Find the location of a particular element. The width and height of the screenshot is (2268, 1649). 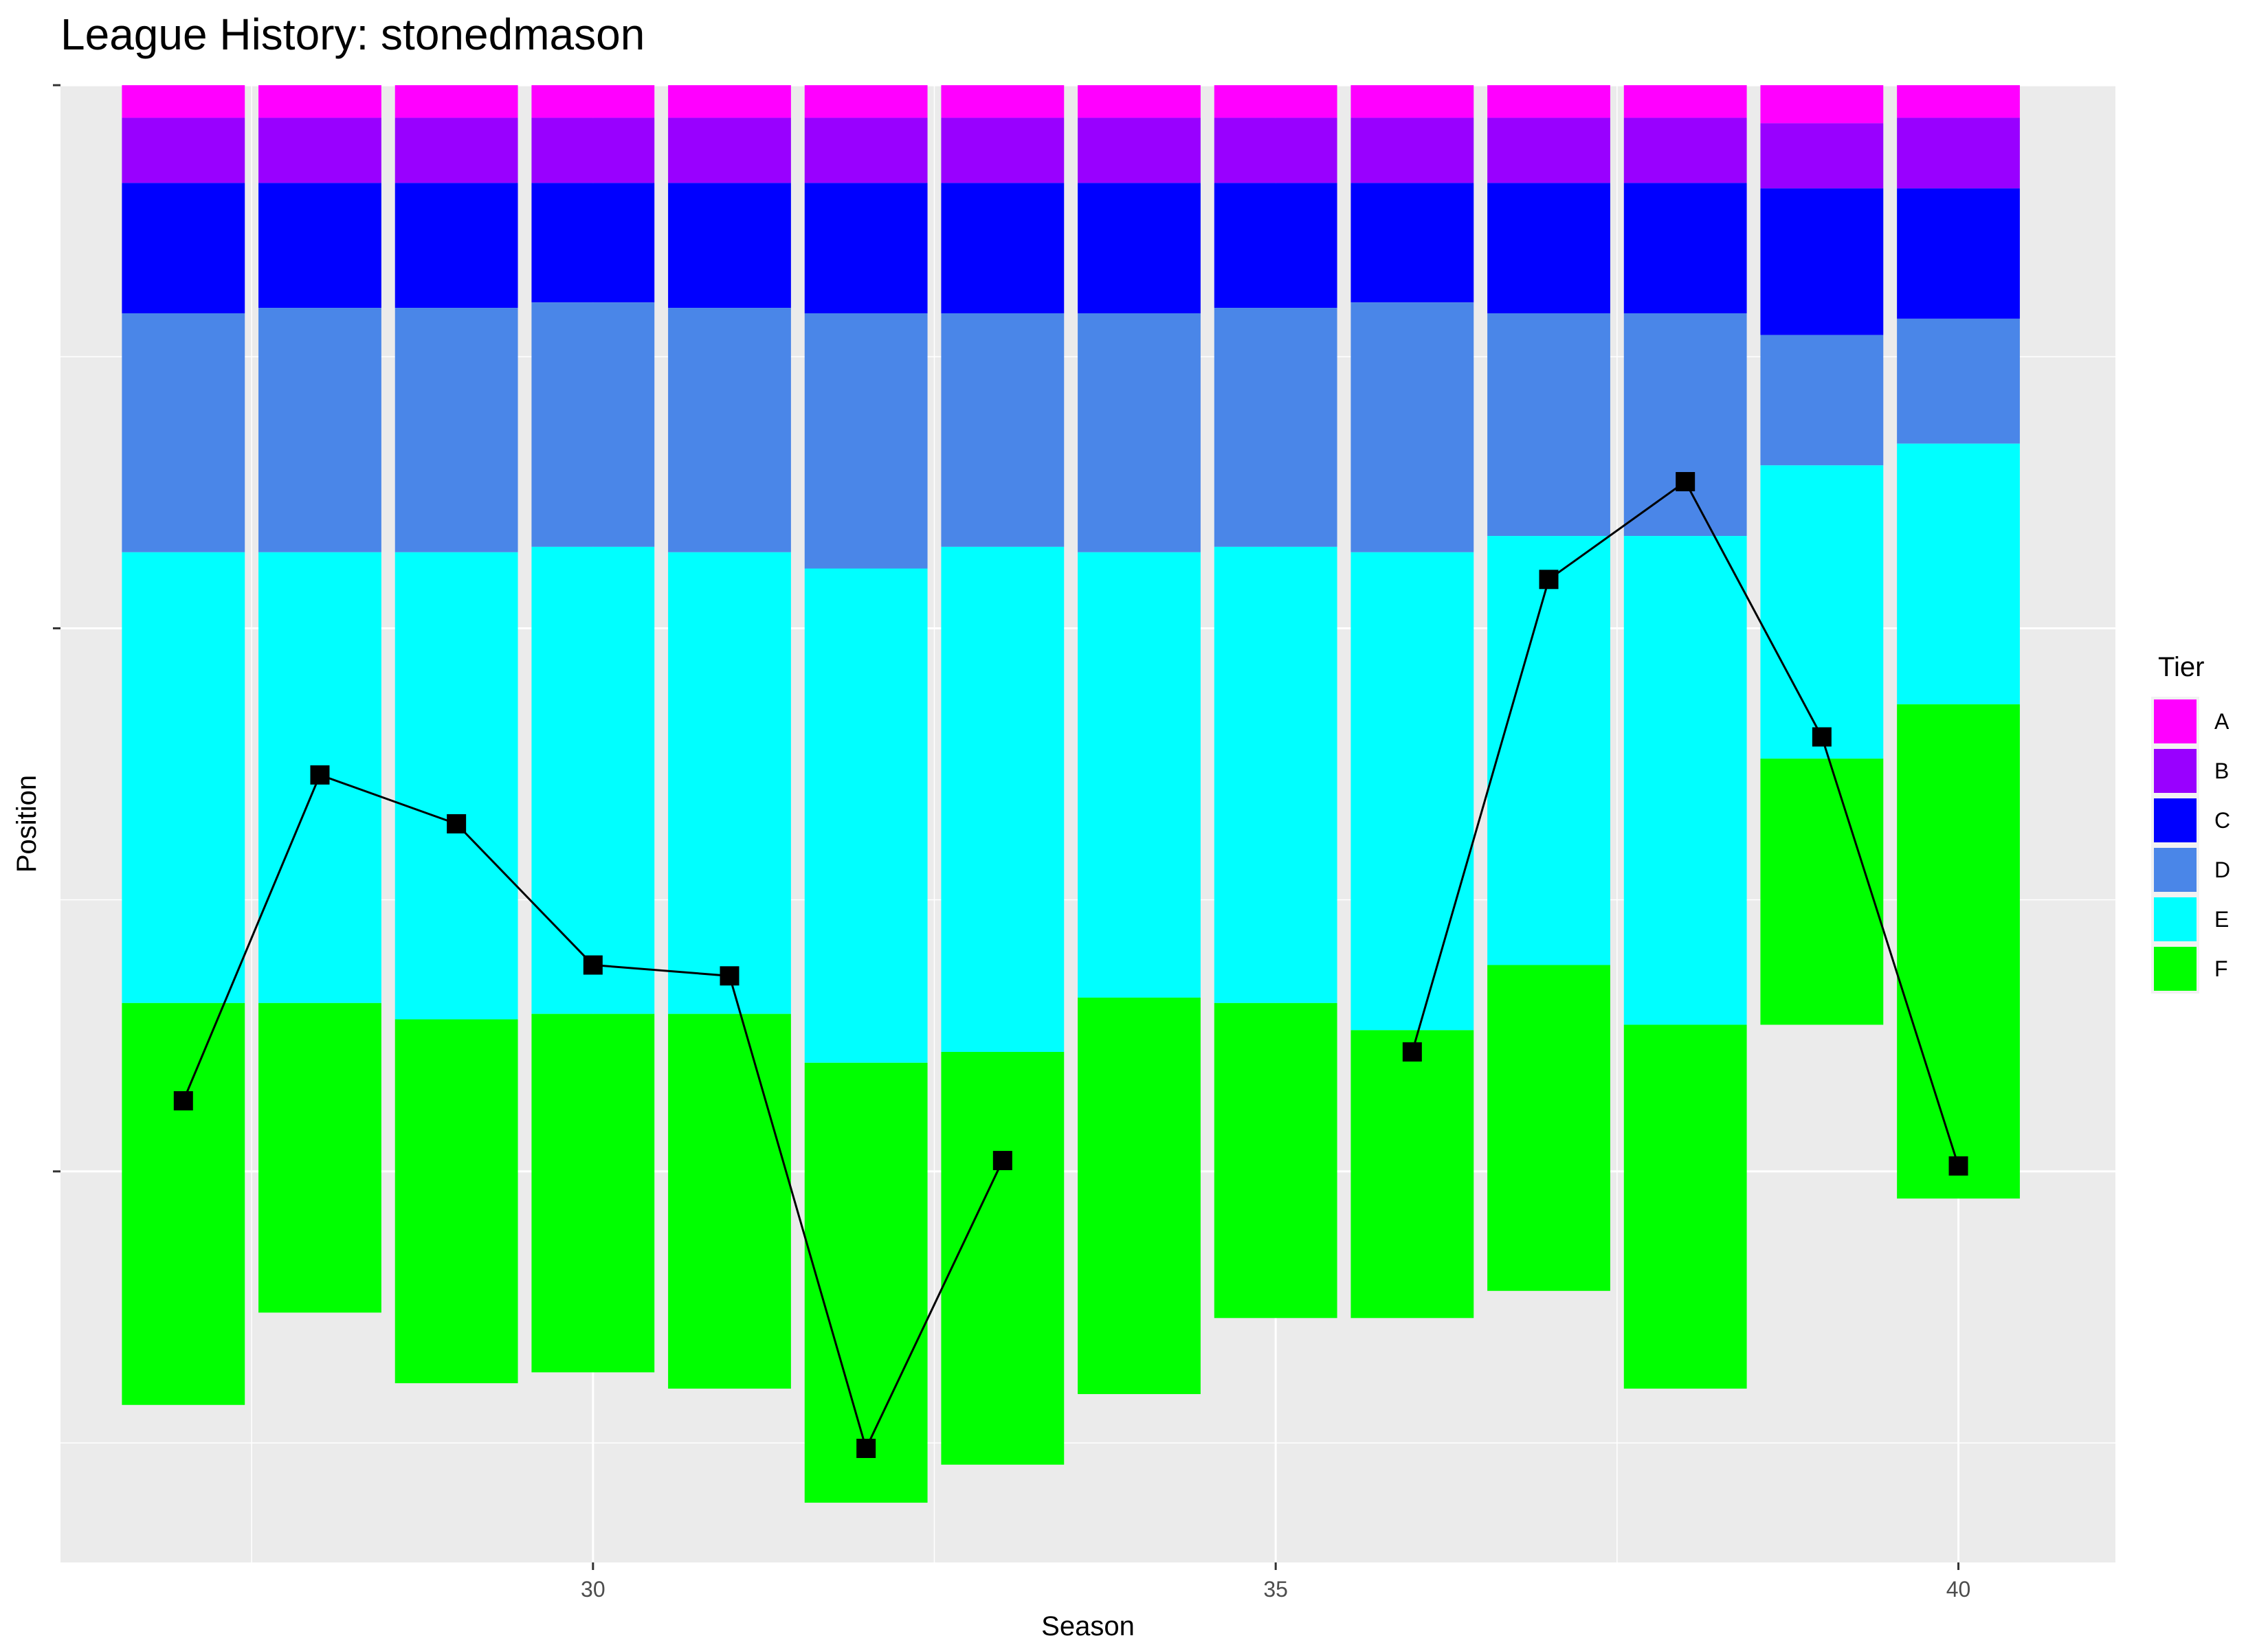

legend-swatch-d is located at coordinates (2175, 870).